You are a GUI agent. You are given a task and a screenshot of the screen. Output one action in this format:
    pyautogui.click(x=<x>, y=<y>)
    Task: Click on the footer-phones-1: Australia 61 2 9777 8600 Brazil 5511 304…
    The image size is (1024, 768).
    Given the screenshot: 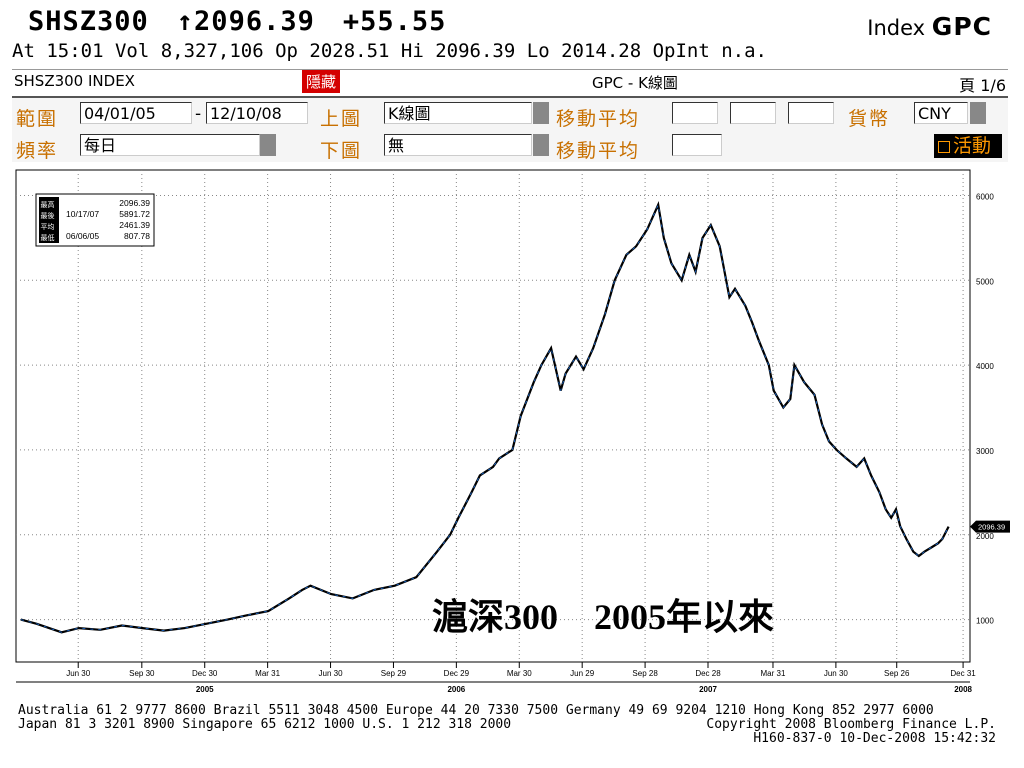 What is the action you would take?
    pyautogui.click(x=476, y=710)
    